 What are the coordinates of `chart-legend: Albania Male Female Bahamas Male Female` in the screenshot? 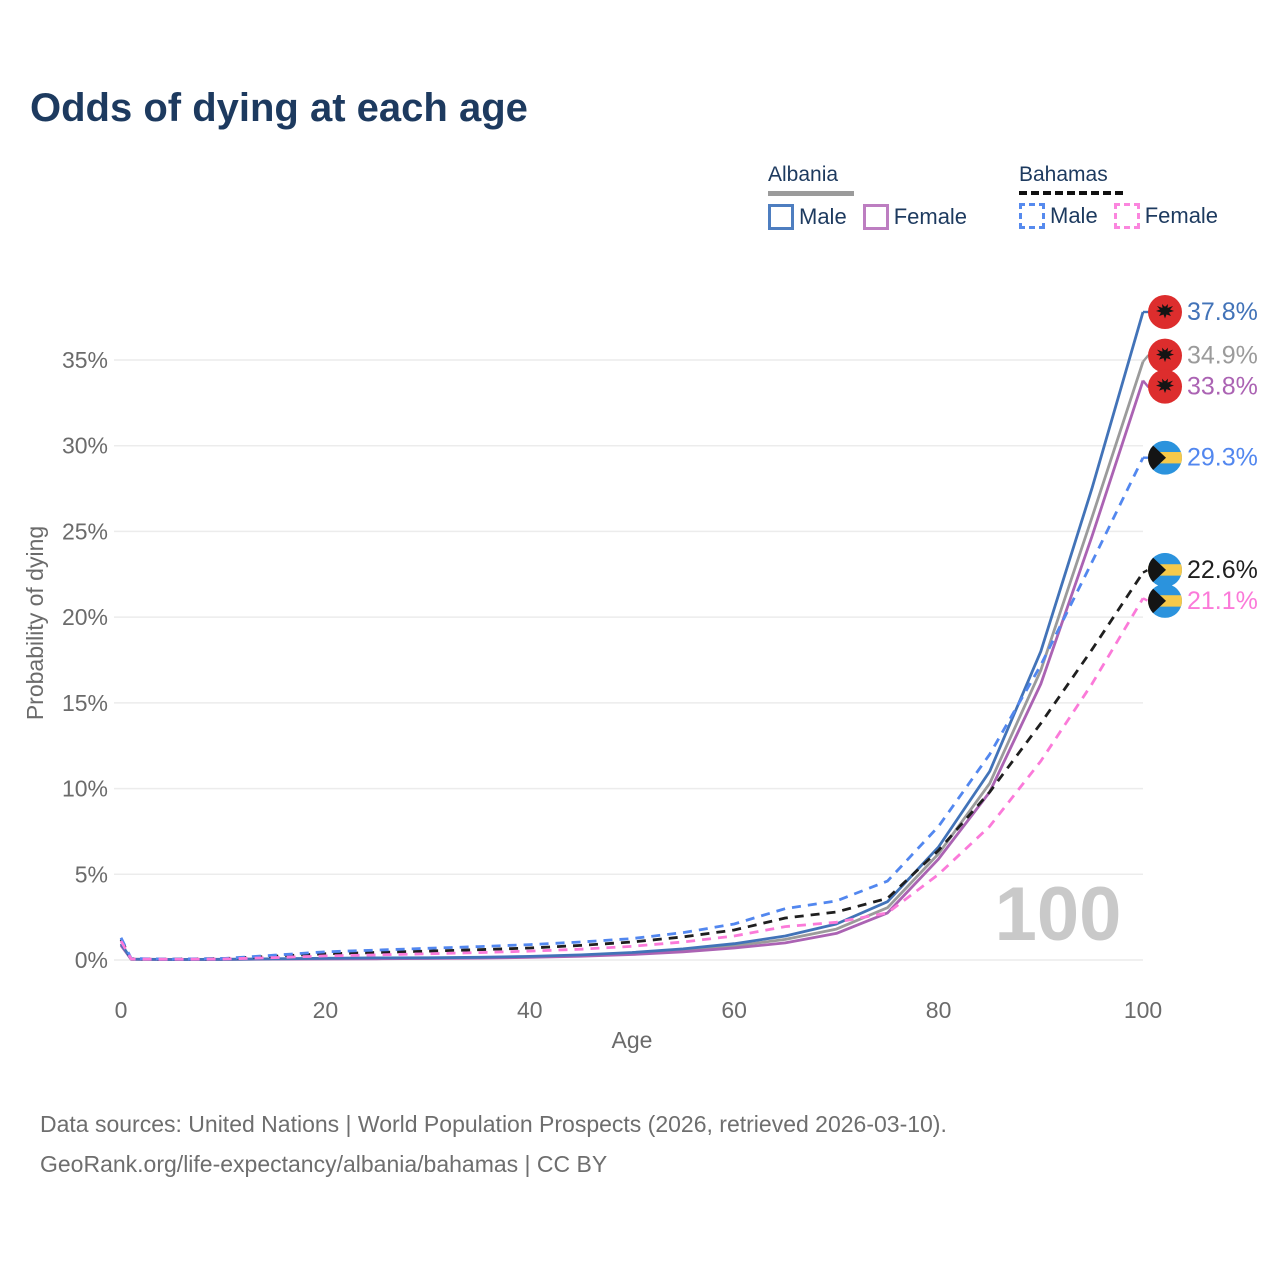 It's located at (640, 208).